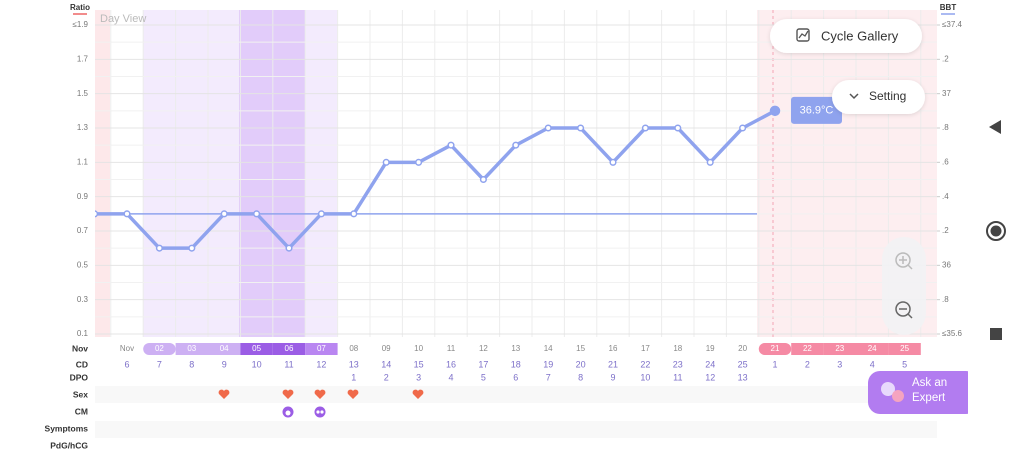 The height and width of the screenshot is (466, 1024). What do you see at coordinates (386, 364) in the screenshot?
I see `cd-label: 14` at bounding box center [386, 364].